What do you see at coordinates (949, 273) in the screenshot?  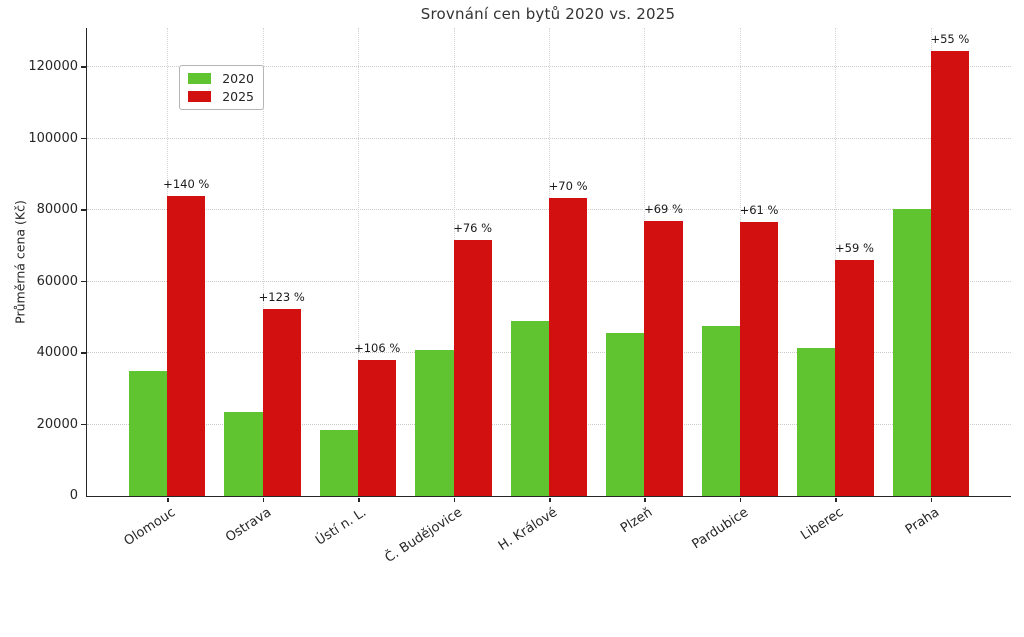 I see `bar-2025-praha` at bounding box center [949, 273].